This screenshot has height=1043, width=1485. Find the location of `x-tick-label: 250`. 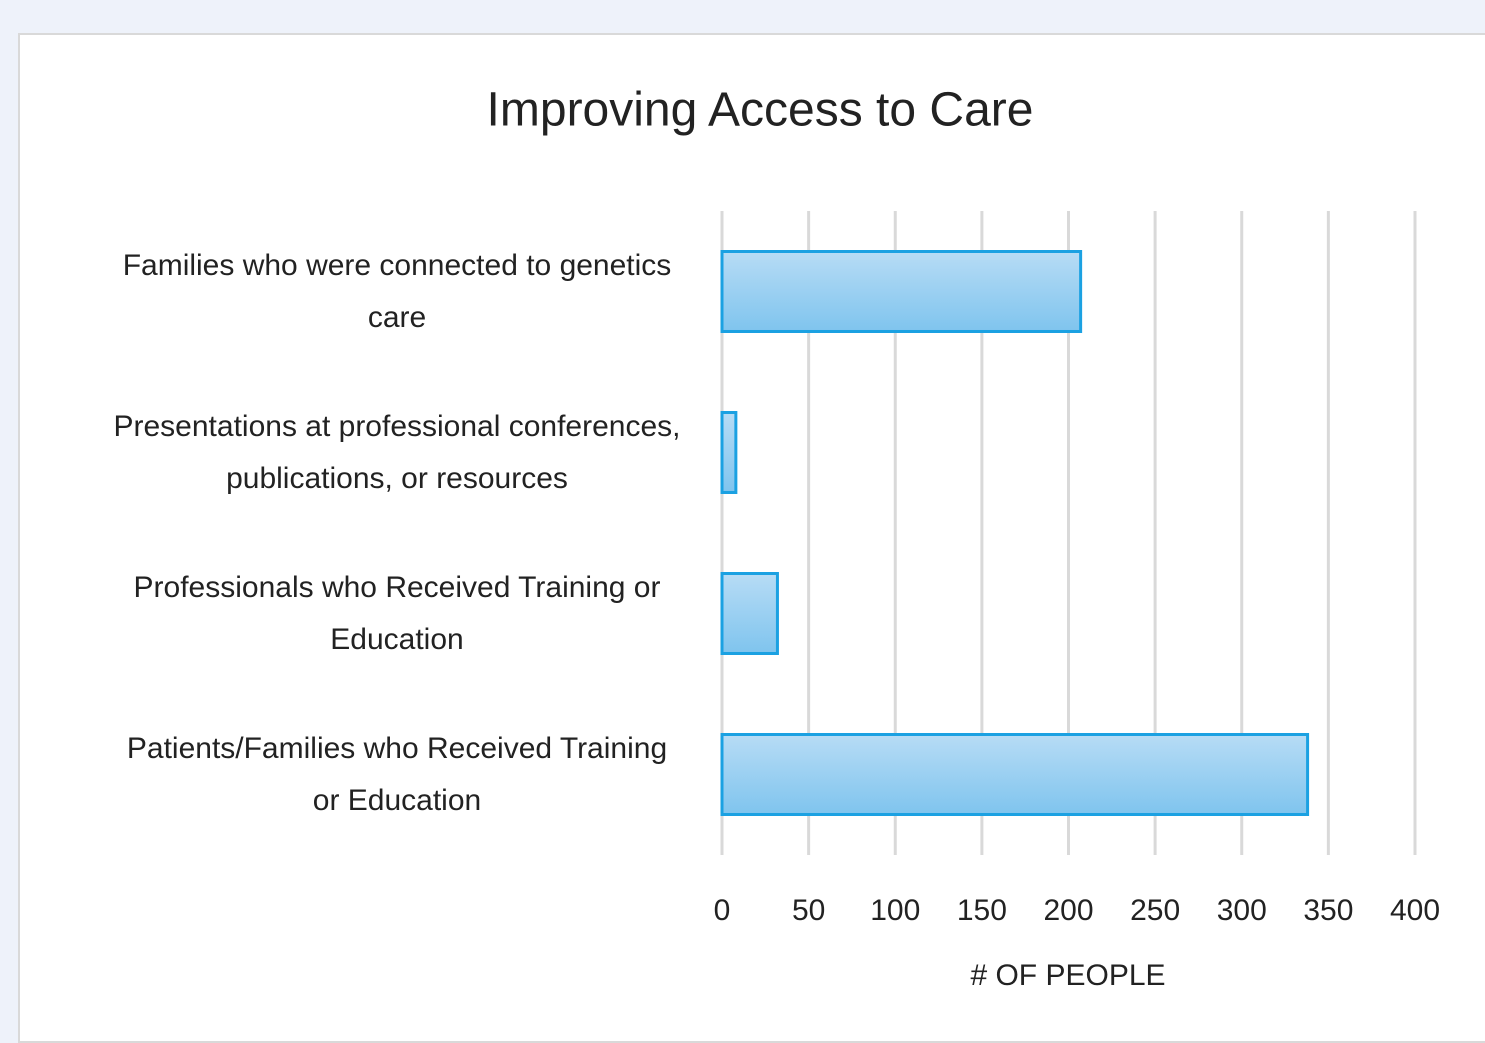

x-tick-label: 250 is located at coordinates (1155, 910).